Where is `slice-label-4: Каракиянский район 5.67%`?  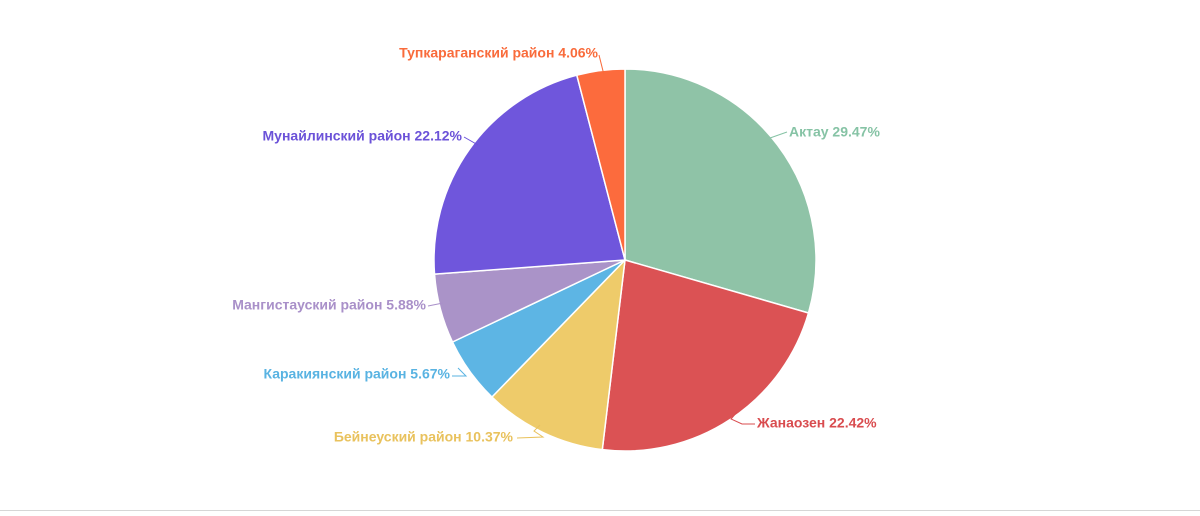 slice-label-4: Каракиянский район 5.67% is located at coordinates (356, 374).